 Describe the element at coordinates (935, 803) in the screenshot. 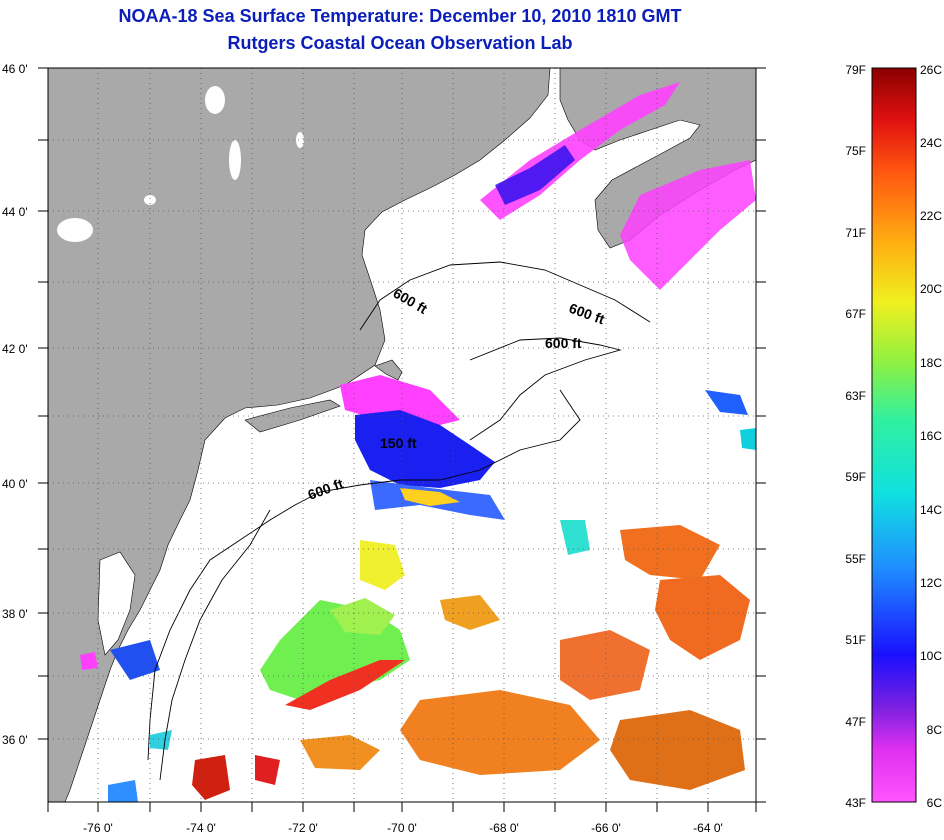

I see `legend-c-label: 6C` at that location.